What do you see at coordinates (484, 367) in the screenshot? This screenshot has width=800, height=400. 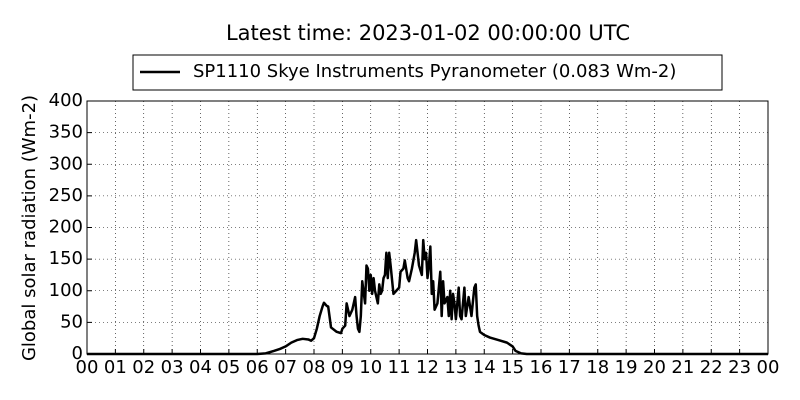 I see `x-tick-label: 14` at bounding box center [484, 367].